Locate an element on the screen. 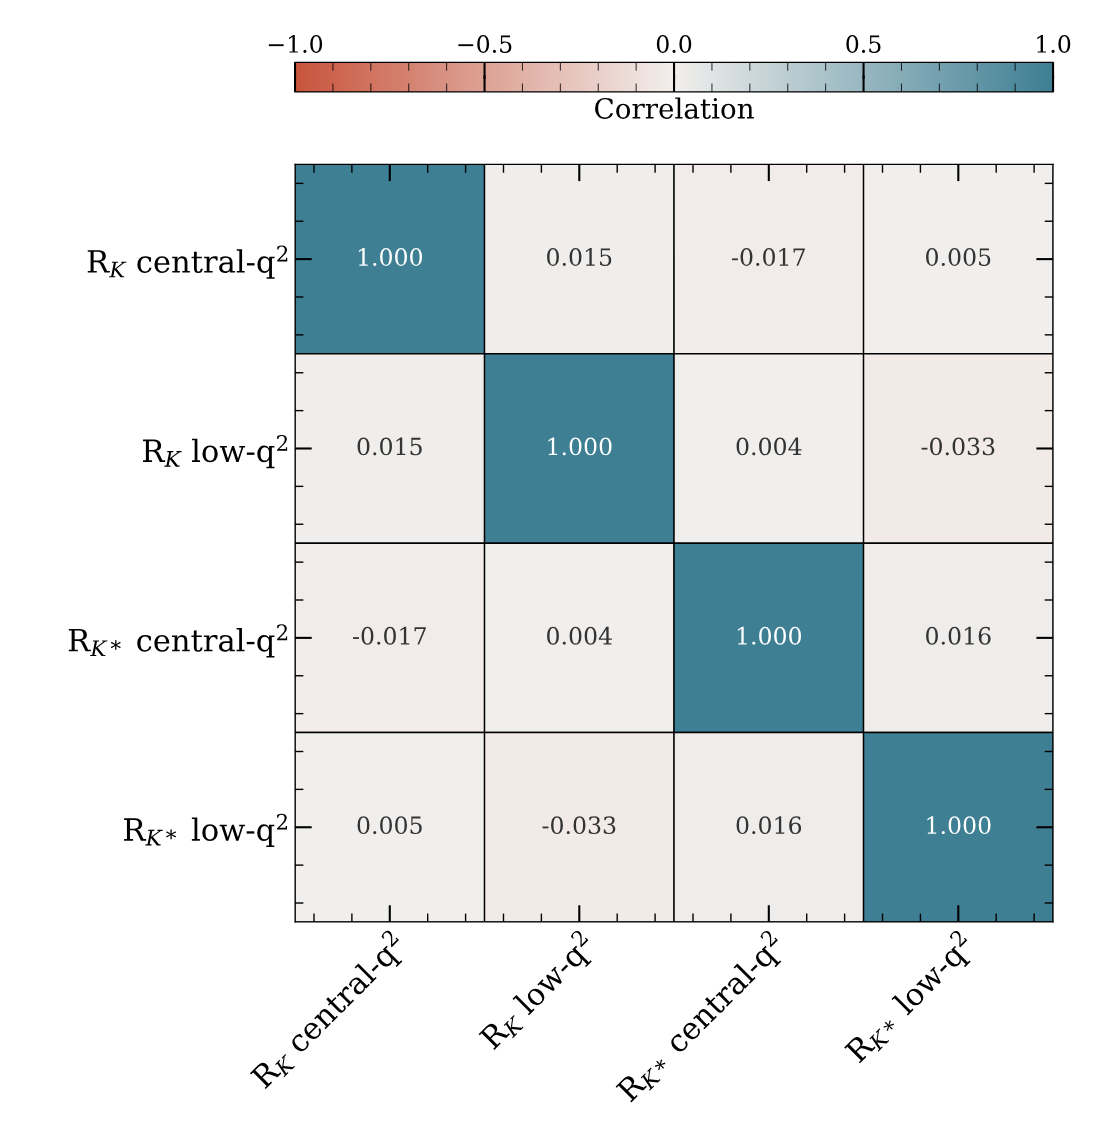  x-tick-label: R$_{K*}$ low-q$^{2}$ is located at coordinates (910, 998).